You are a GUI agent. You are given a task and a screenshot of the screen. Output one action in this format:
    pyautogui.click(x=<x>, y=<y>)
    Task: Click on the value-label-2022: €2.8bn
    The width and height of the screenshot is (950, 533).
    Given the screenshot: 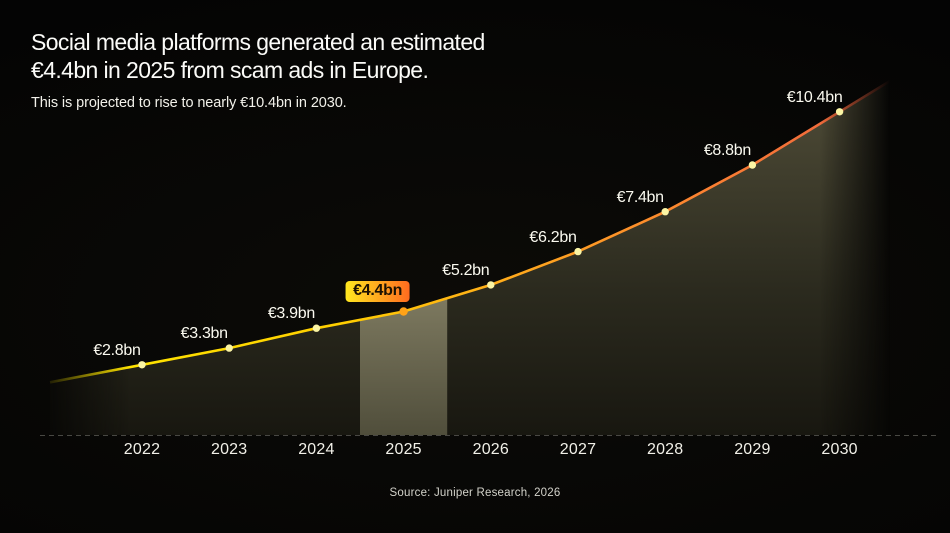 What is the action you would take?
    pyautogui.click(x=117, y=350)
    